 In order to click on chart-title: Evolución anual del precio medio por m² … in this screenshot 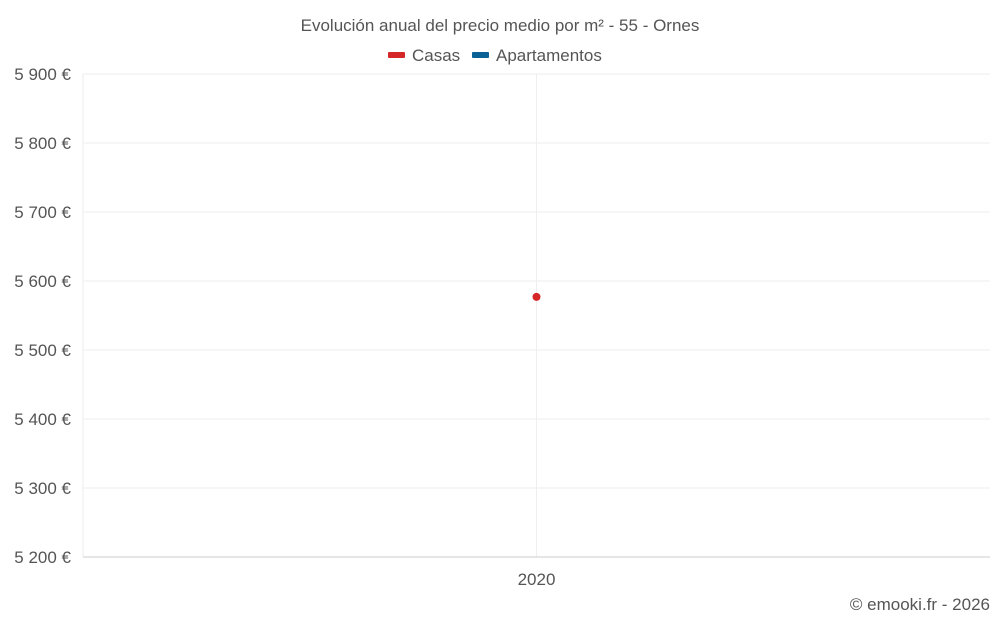, I will do `click(500, 25)`.